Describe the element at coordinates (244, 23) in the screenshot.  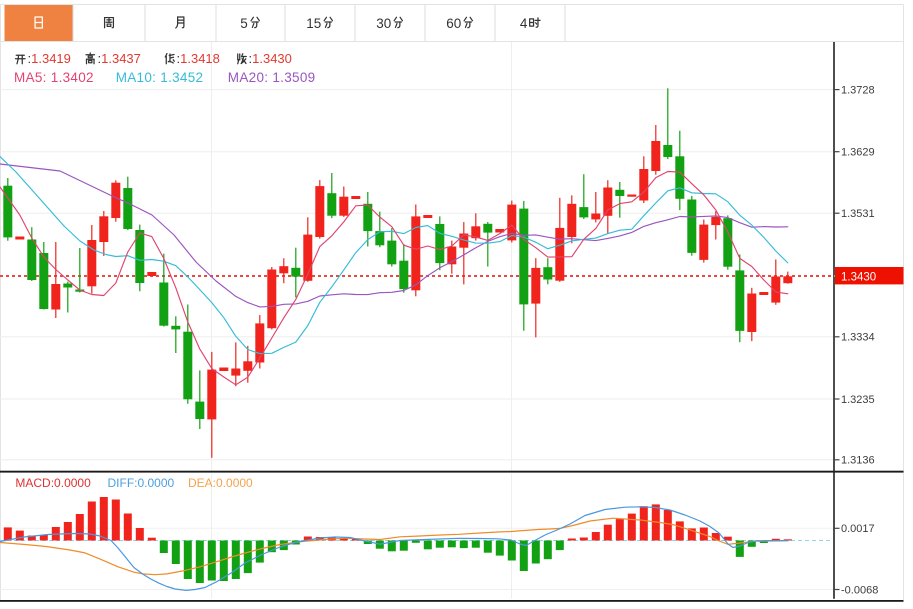
I see `svg-text: 5` at that location.